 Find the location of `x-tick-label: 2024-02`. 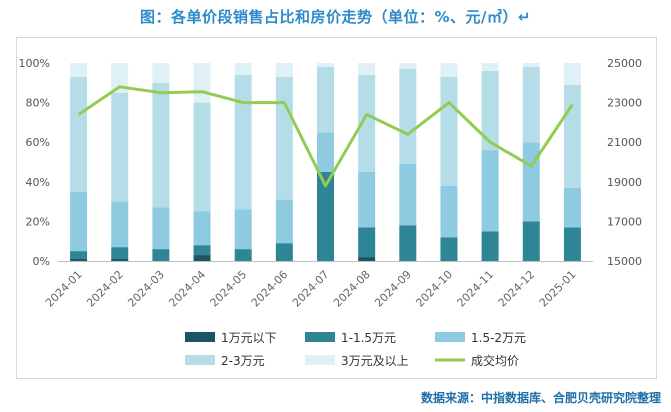

x-tick-label: 2024-02 is located at coordinates (105, 289).